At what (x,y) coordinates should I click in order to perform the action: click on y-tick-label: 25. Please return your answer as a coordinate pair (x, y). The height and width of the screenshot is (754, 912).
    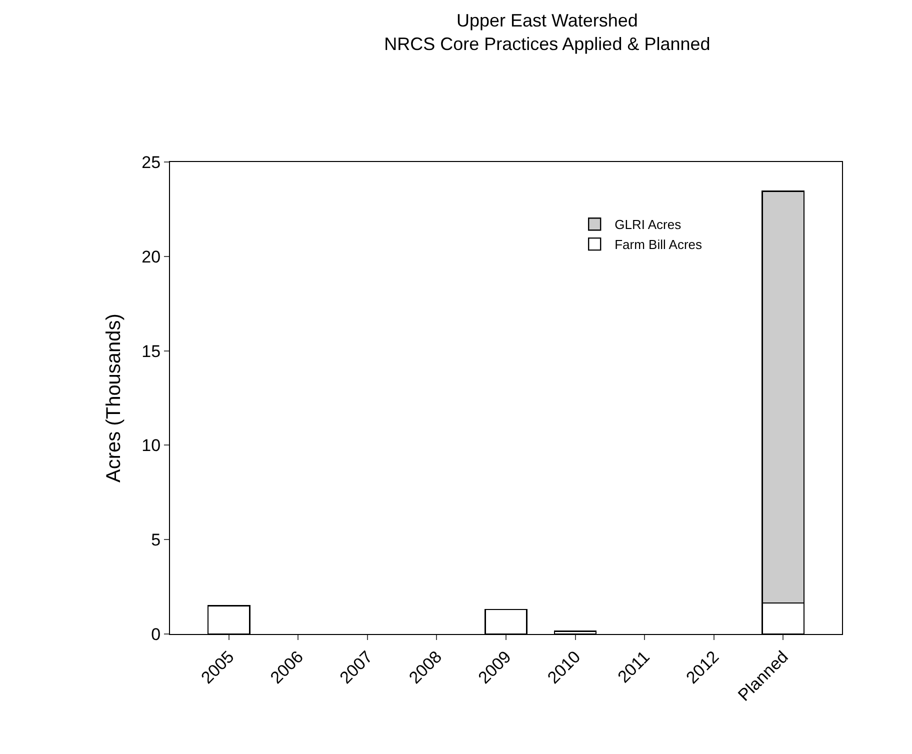
    Looking at the image, I should click on (151, 162).